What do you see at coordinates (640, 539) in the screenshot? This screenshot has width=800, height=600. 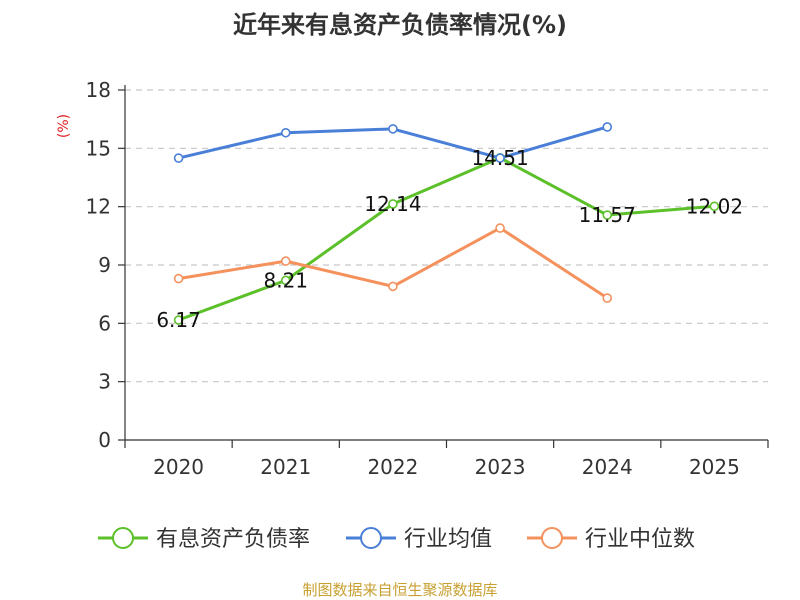 I see `legend-label: 行业中位数` at bounding box center [640, 539].